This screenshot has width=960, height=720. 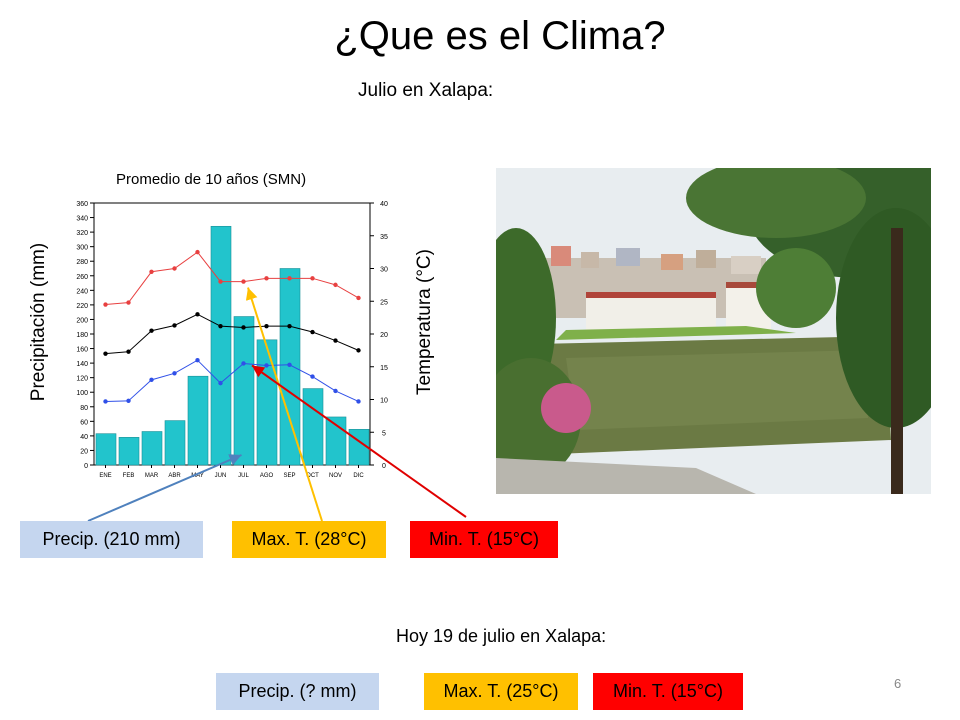 What do you see at coordinates (198, 420) in the screenshot?
I see `precip-bar-may` at bounding box center [198, 420].